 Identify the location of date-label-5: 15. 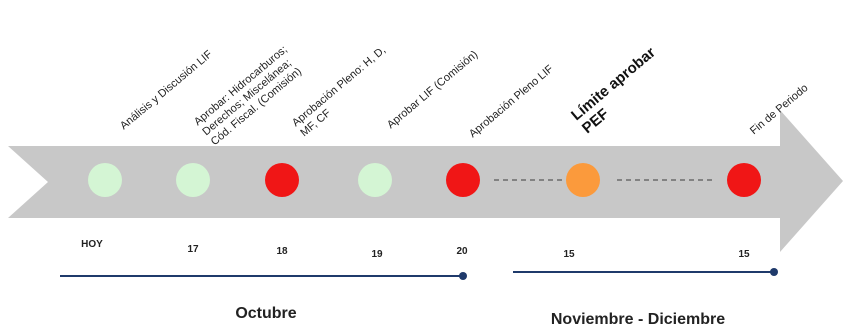
(569, 254).